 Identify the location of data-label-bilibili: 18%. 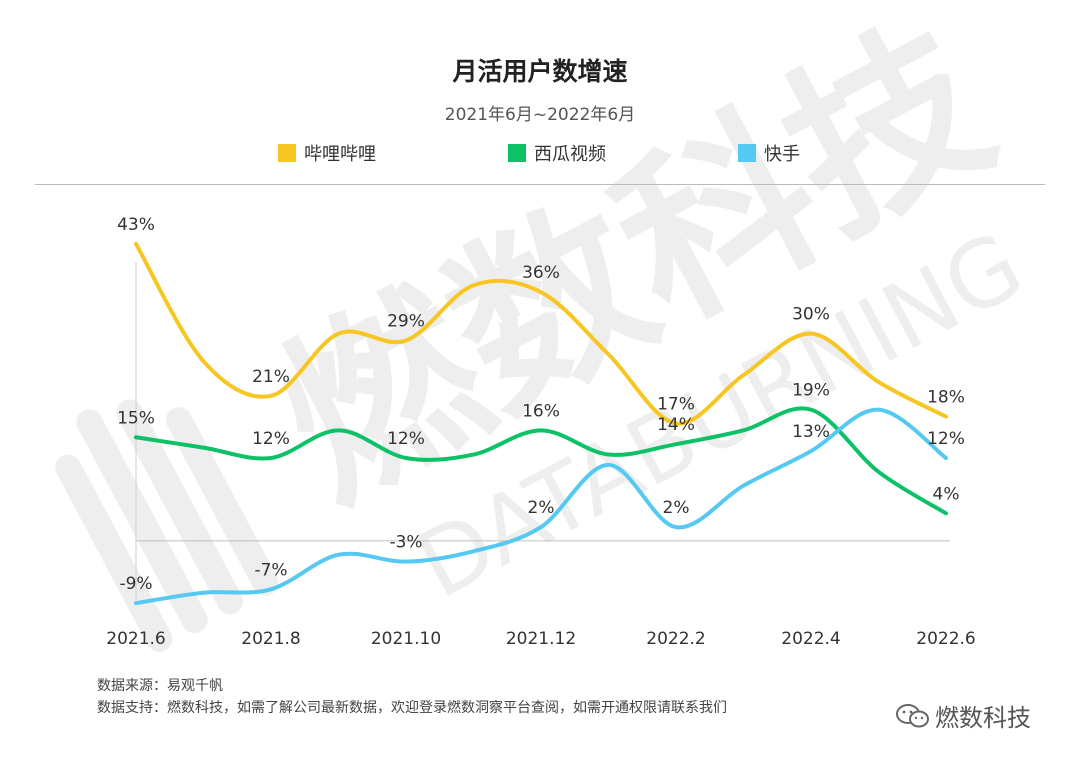
(946, 398).